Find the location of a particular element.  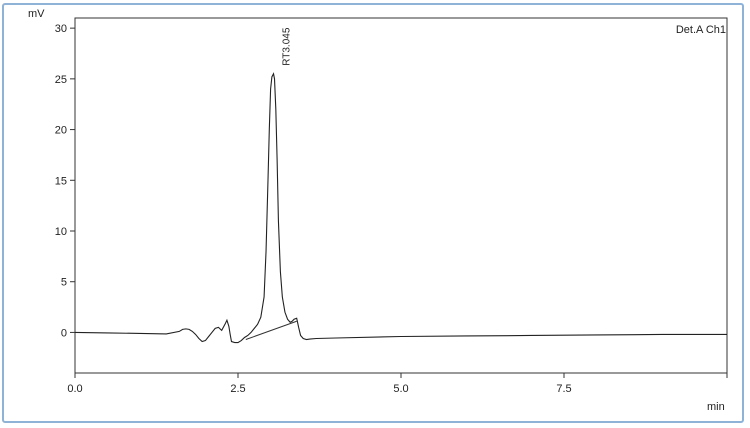

x-tick-label: 7.5 is located at coordinates (563, 389).